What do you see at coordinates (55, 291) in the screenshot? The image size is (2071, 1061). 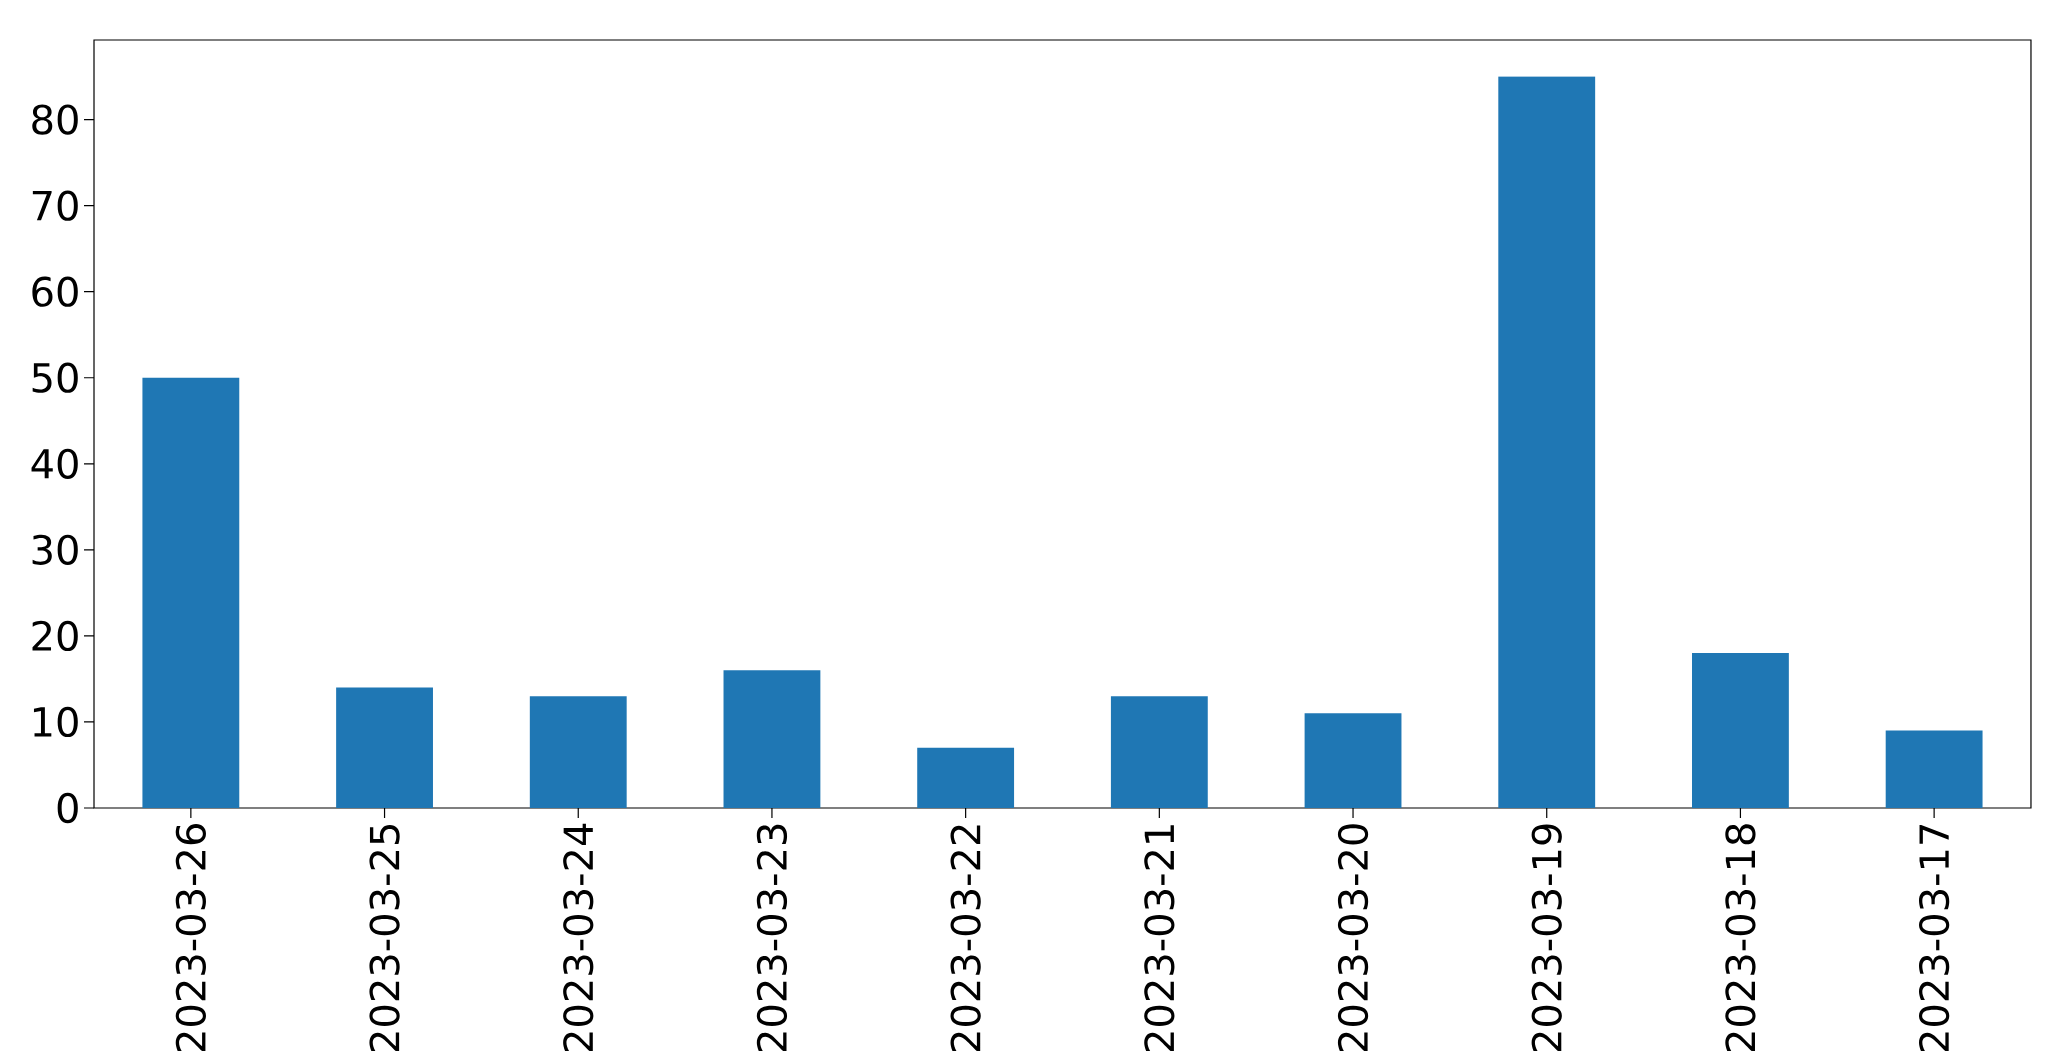 I see `y-tick-label: 60` at bounding box center [55, 291].